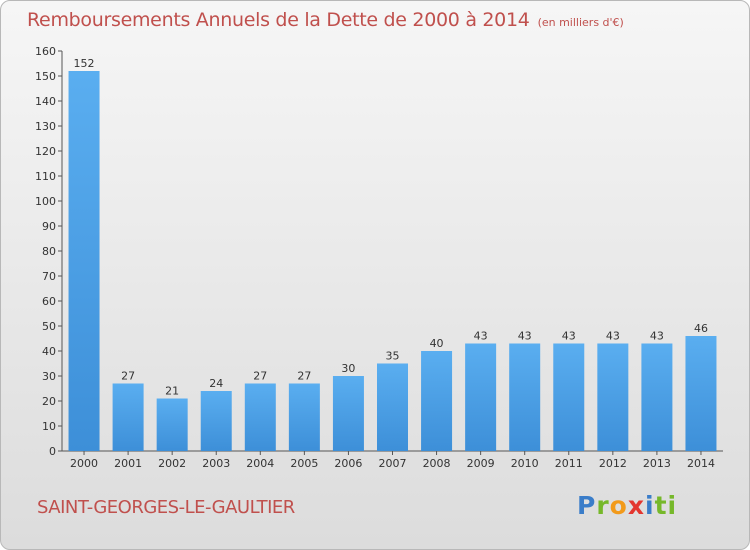 Image resolution: width=750 pixels, height=550 pixels. What do you see at coordinates (260, 463) in the screenshot?
I see `x-tick-label: 2004` at bounding box center [260, 463].